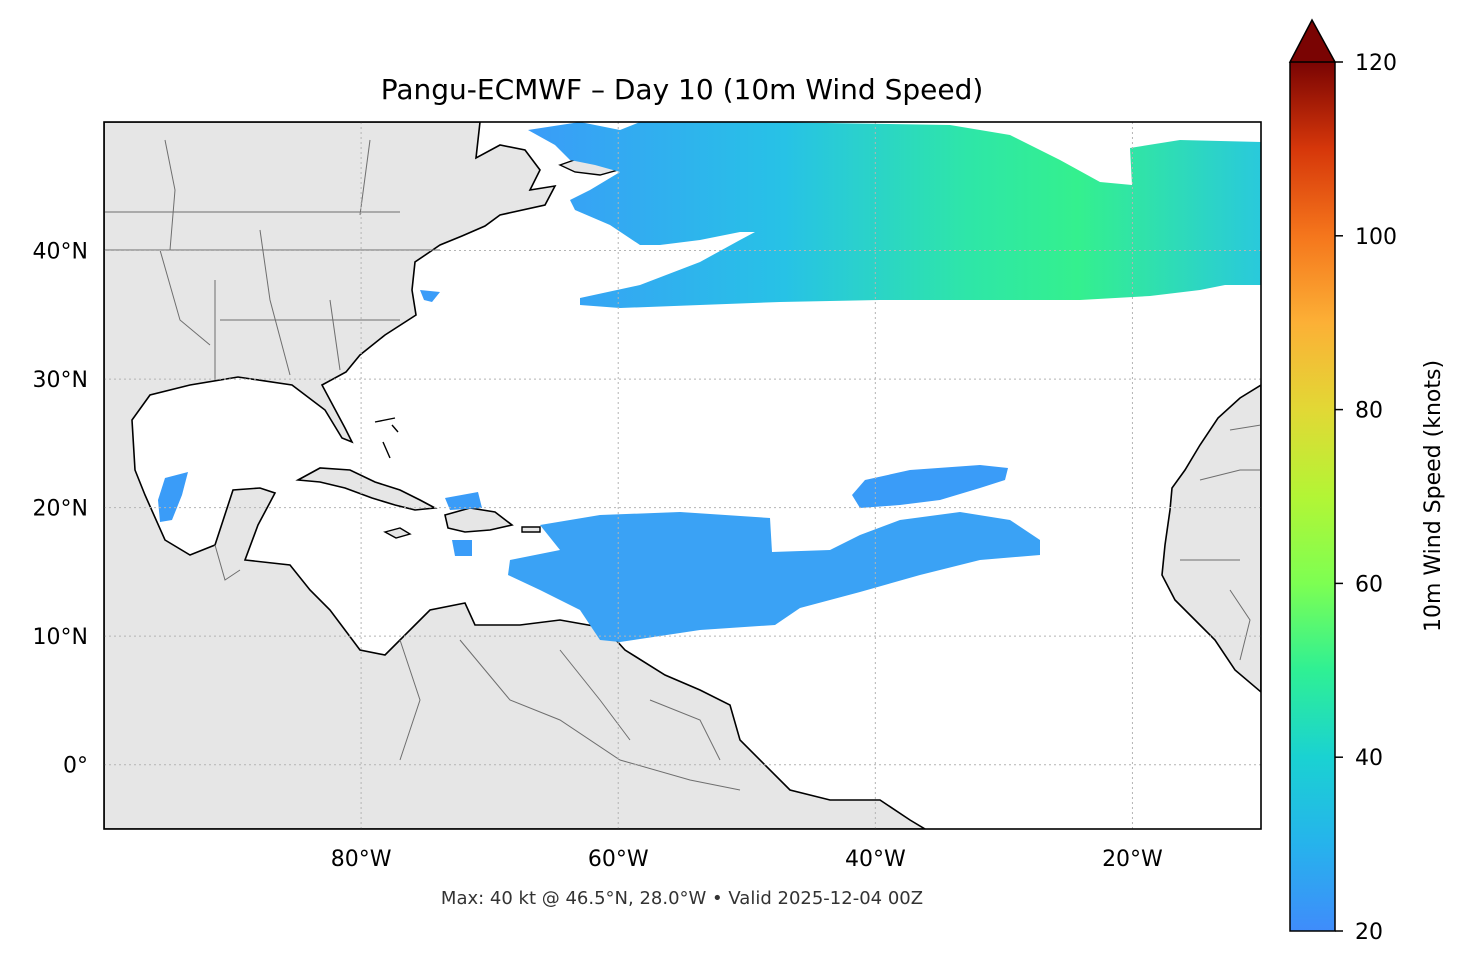 The image size is (1466, 969). What do you see at coordinates (1132, 859) in the screenshot?
I see `lon-tick-label: 20°W` at bounding box center [1132, 859].